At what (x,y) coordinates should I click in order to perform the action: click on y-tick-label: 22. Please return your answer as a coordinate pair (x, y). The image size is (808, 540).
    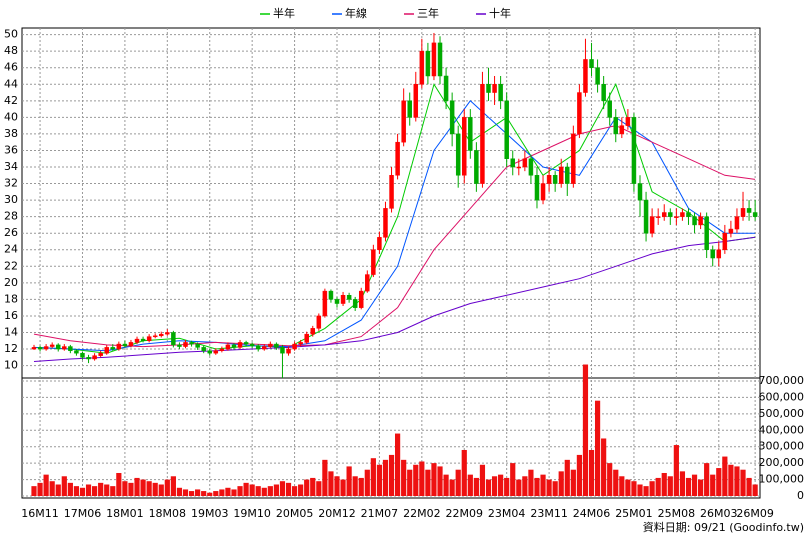
    Looking at the image, I should click on (11, 265).